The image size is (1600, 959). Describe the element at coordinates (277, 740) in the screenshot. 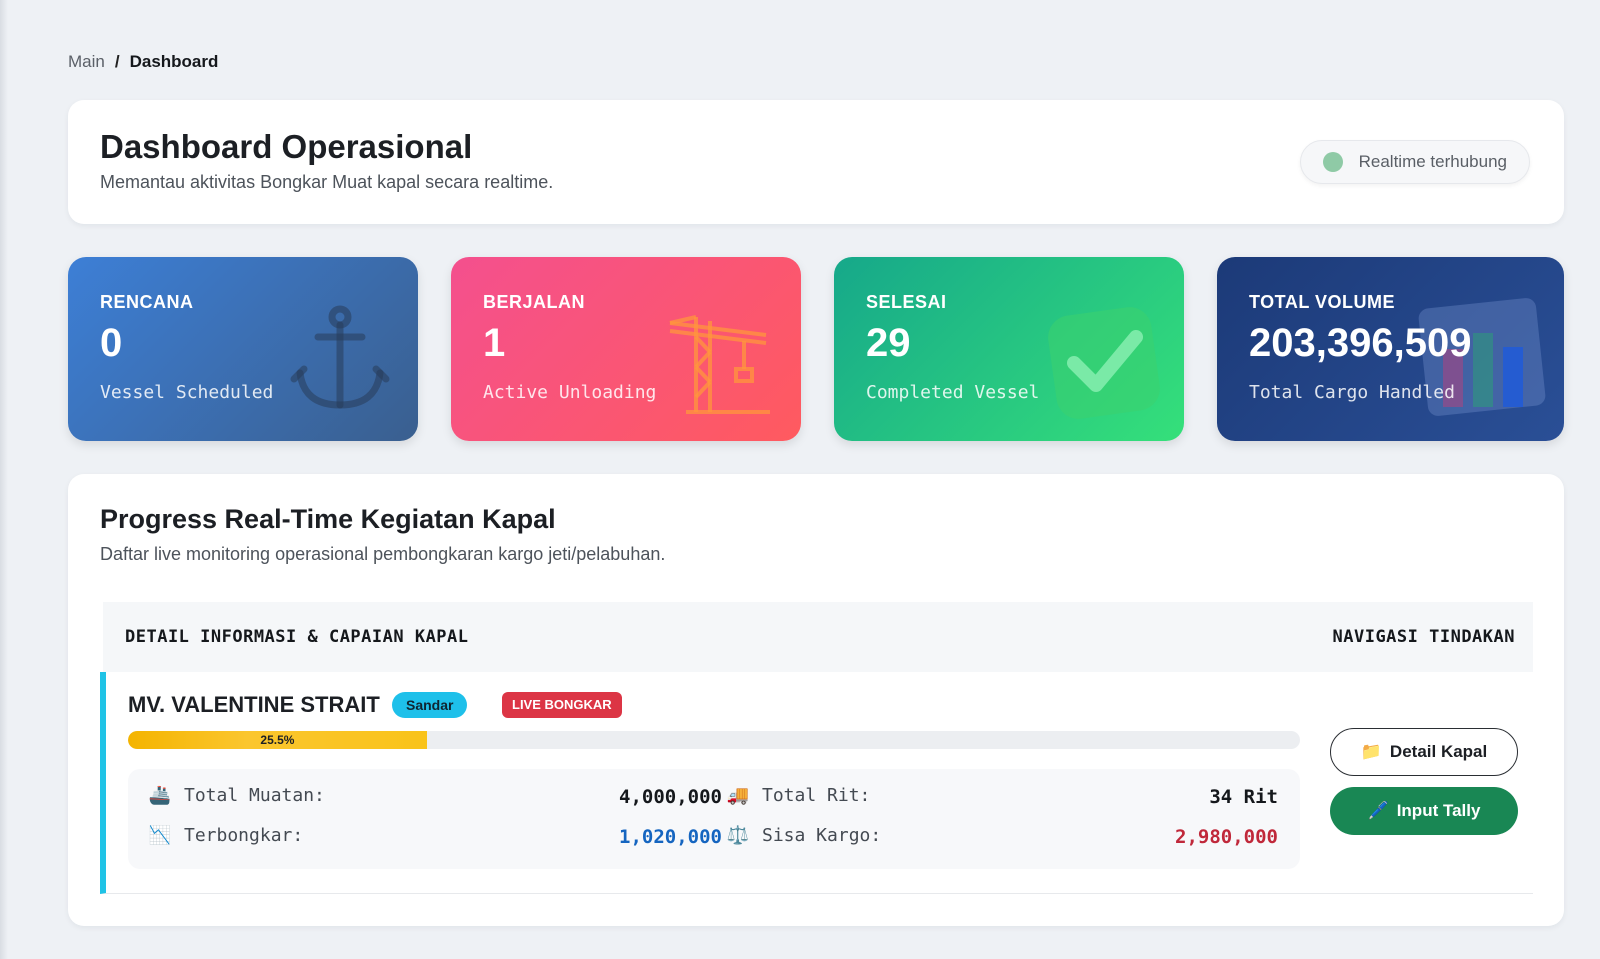

I see `progress-bar-fill: 25.5%` at that location.